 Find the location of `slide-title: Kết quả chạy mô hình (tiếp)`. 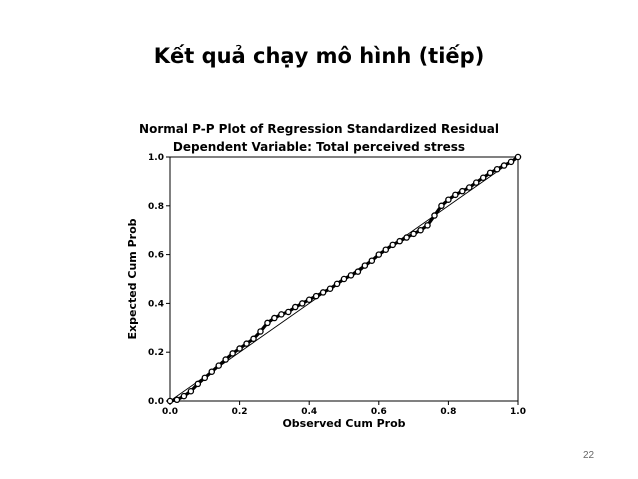

slide-title: Kết quả chạy mô hình (tiếp) is located at coordinates (319, 56).